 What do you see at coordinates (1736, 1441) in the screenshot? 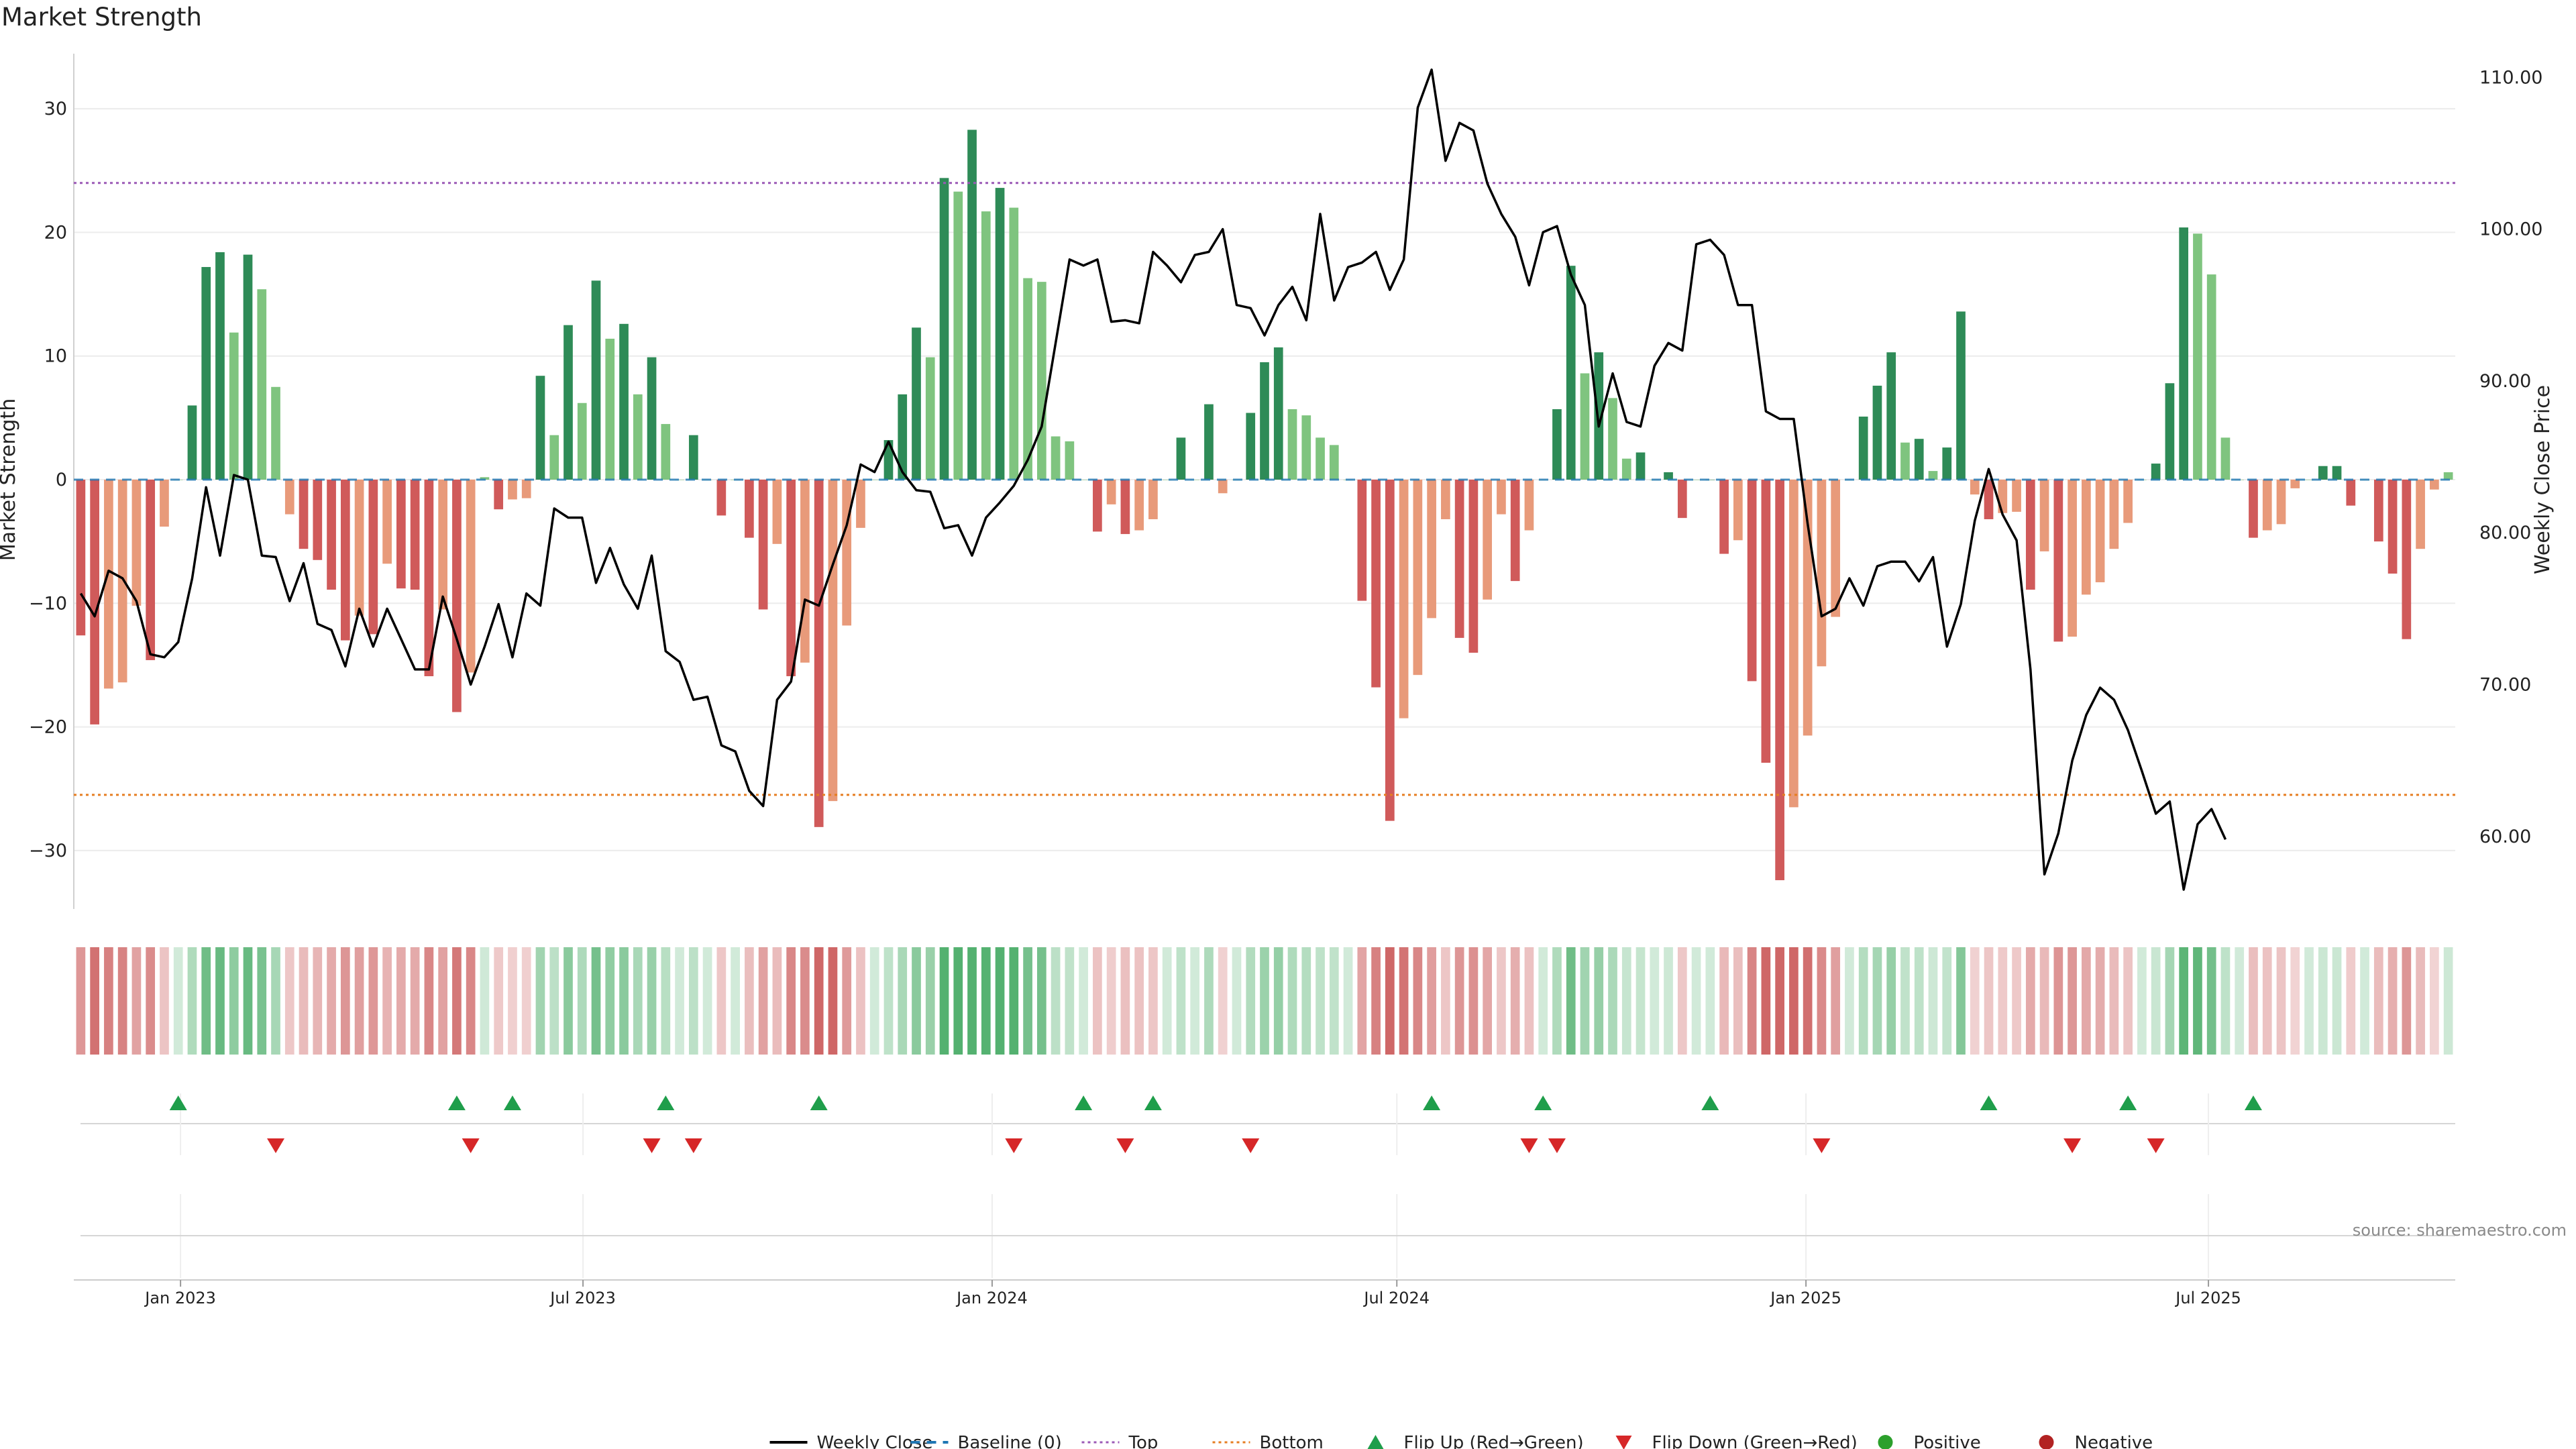
I see `legend-item: Flip Down (Green→Red)` at bounding box center [1736, 1441].